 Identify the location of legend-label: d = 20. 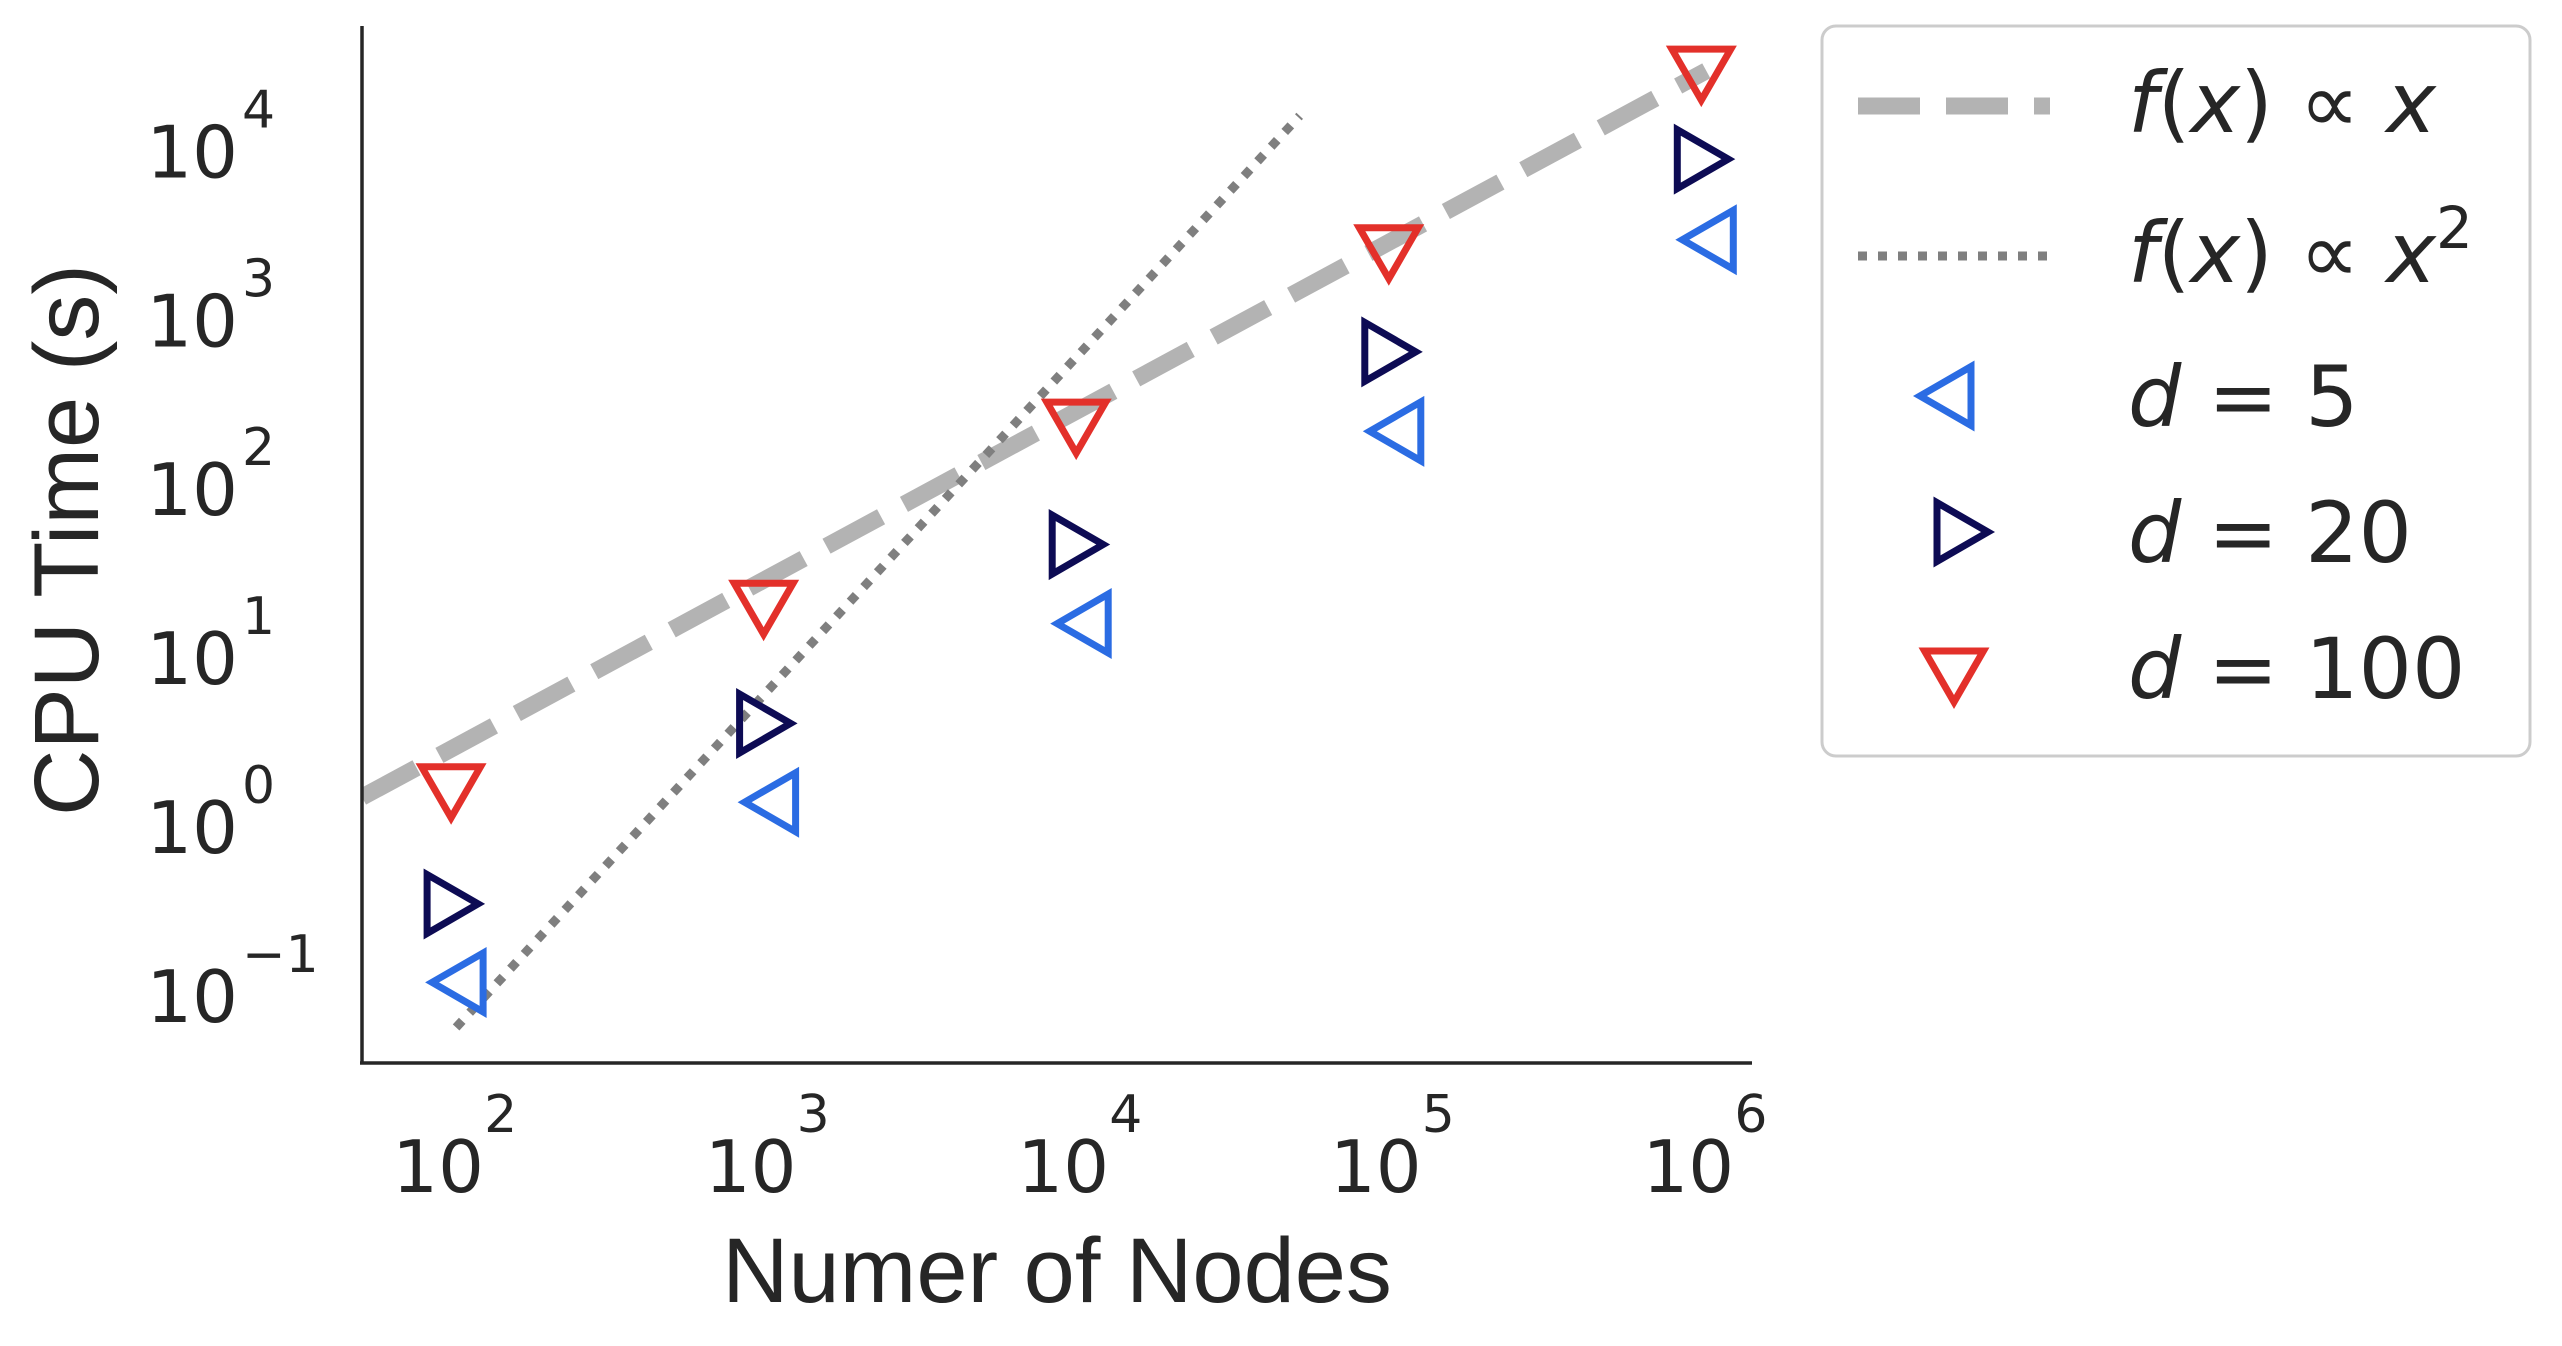
(2270, 533).